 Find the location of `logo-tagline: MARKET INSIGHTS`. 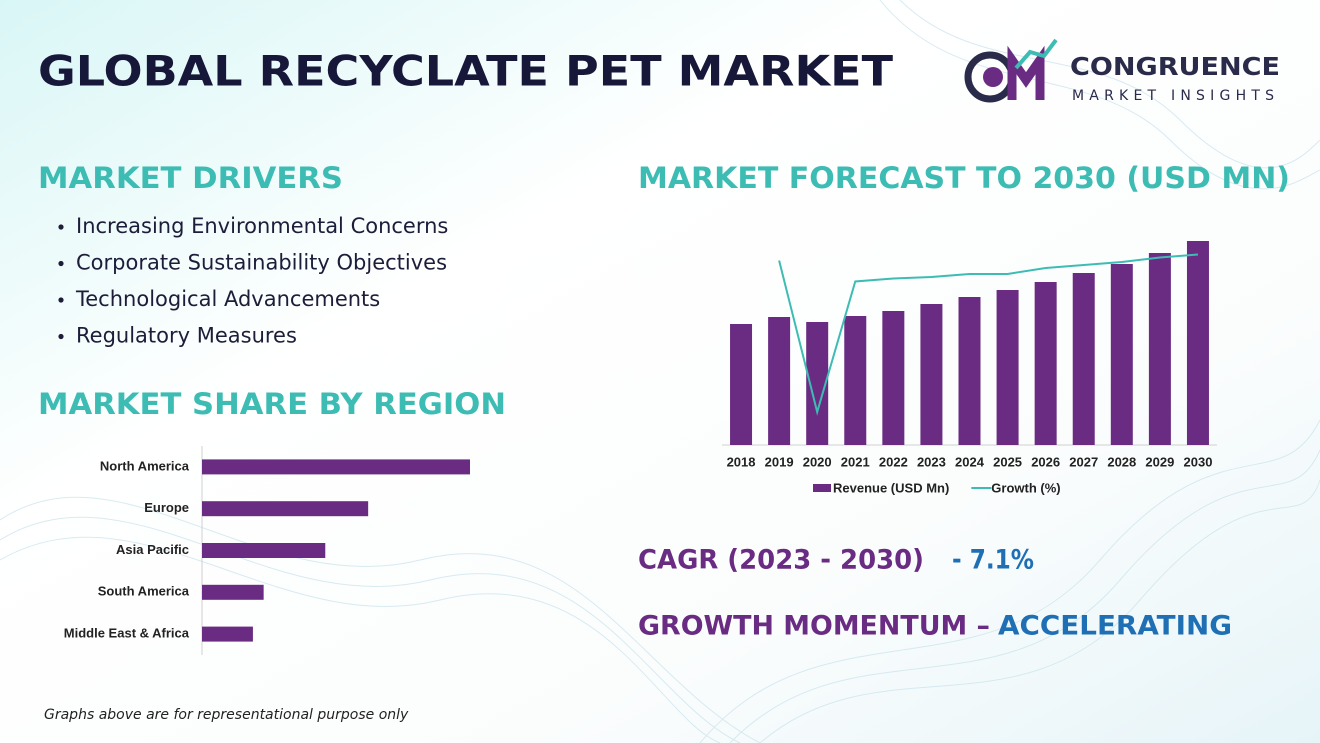

logo-tagline: MARKET INSIGHTS is located at coordinates (1175, 96).